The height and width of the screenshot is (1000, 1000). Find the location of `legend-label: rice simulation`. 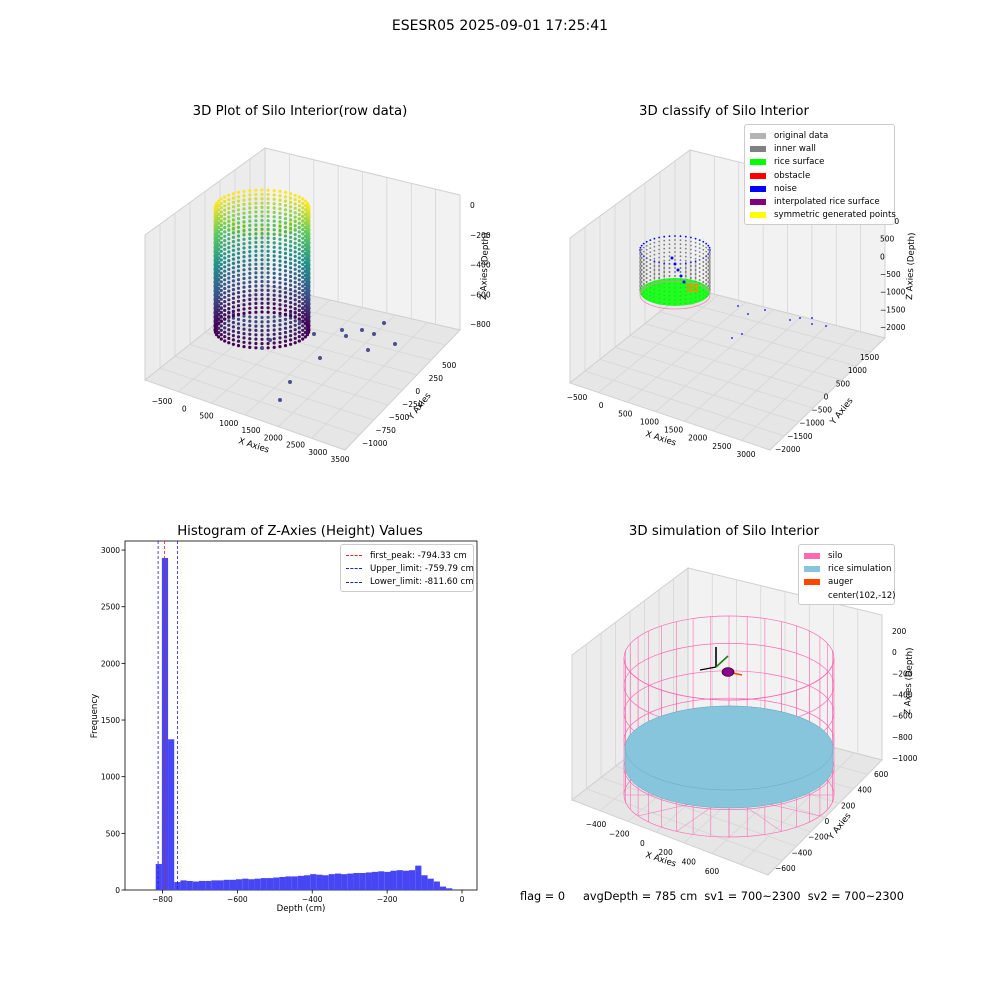

legend-label: rice simulation is located at coordinates (860, 568).